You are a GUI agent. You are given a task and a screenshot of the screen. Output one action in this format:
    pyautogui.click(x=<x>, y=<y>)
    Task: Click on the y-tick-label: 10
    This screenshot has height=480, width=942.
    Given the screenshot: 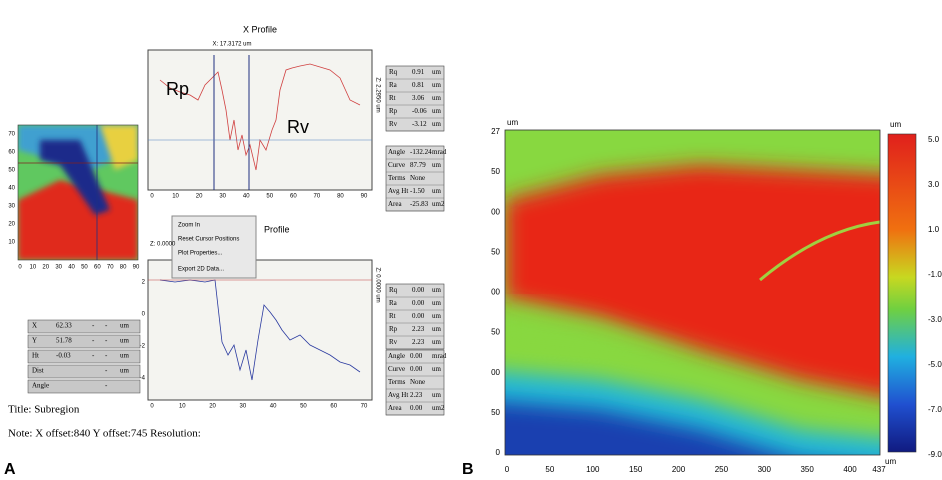 What is the action you would take?
    pyautogui.click(x=11, y=243)
    